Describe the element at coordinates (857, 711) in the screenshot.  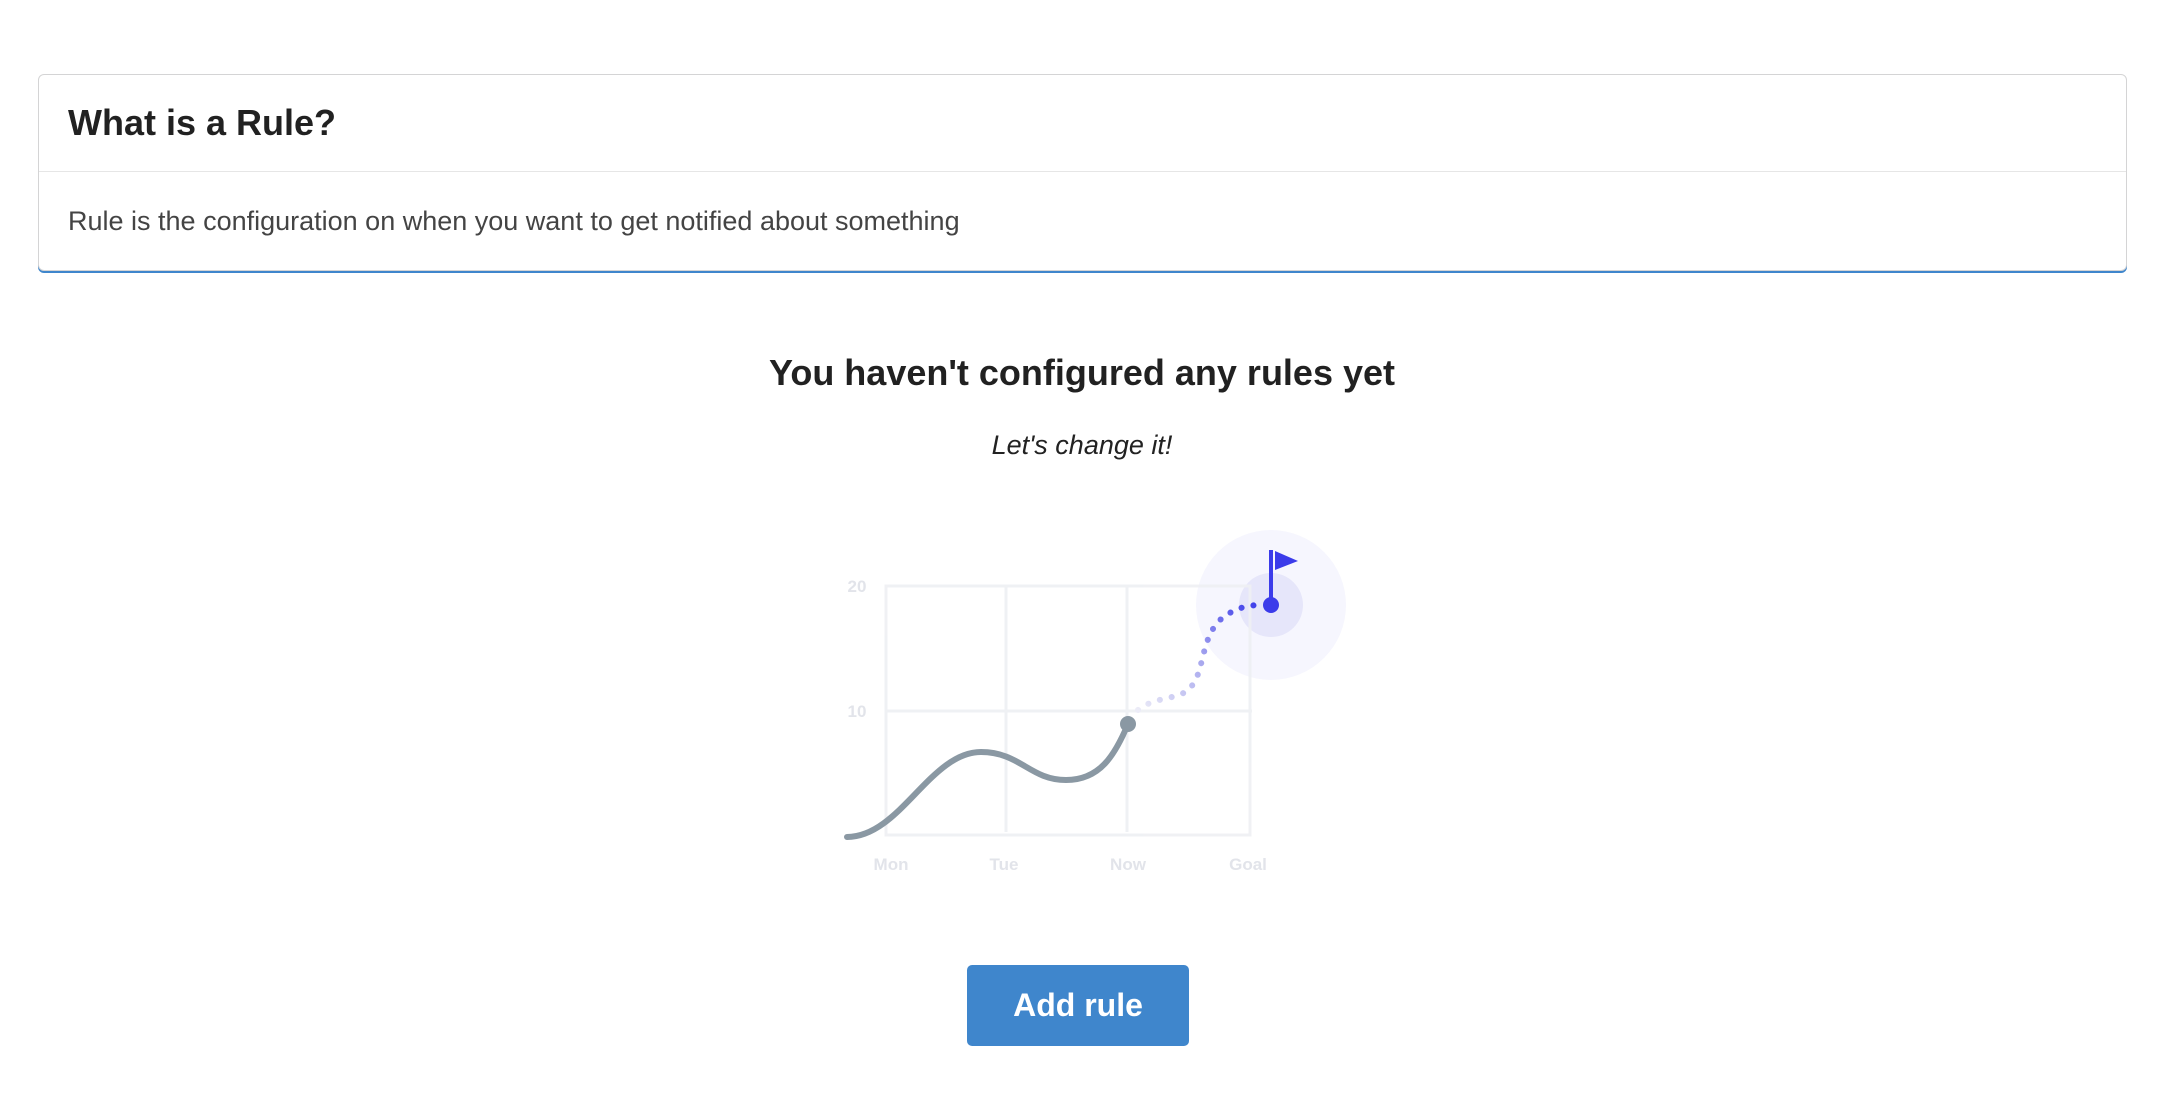
I see `y-label-10: 10` at that location.